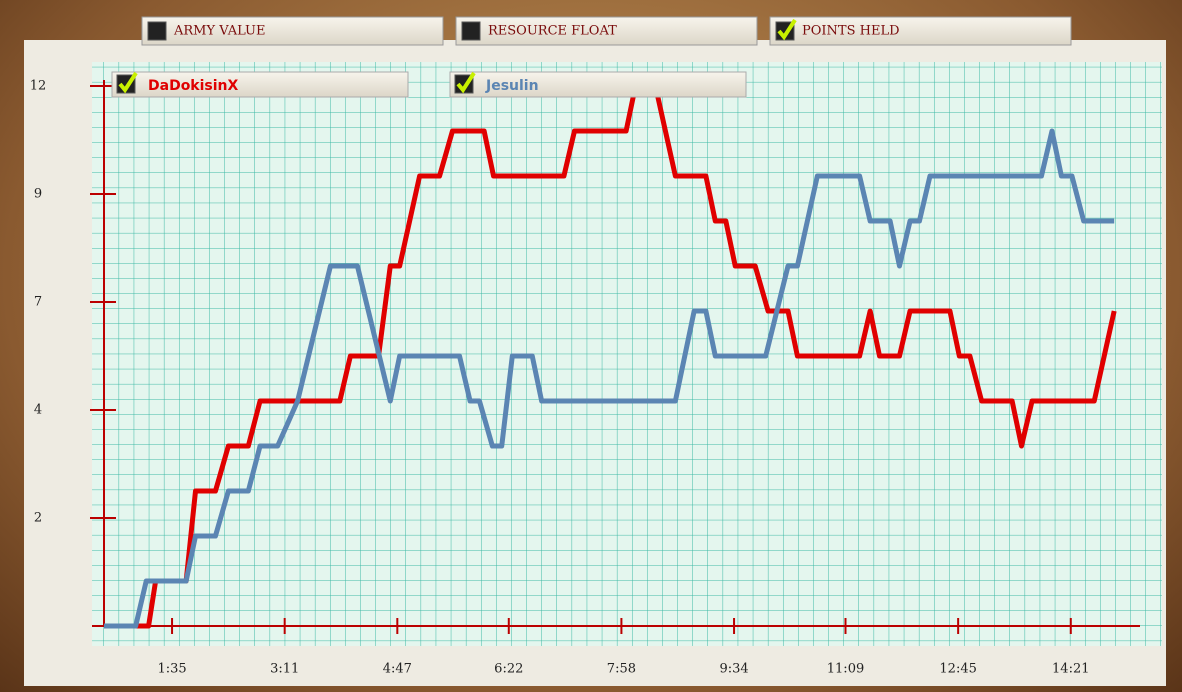  I want to click on x-tick: 3:11, so click(284, 647).